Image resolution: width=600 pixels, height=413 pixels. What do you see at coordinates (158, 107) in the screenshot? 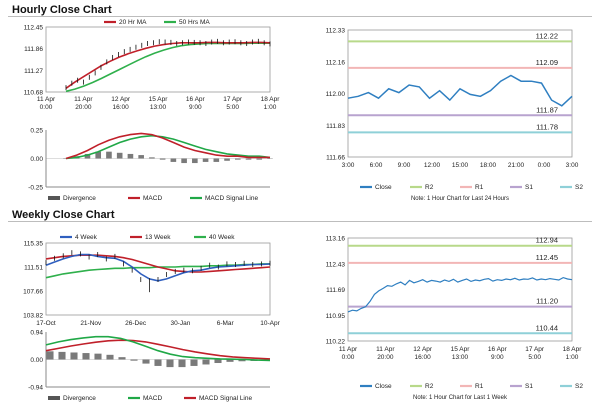
I see `hourly-price-xtick-sub: 13:00` at bounding box center [158, 107].